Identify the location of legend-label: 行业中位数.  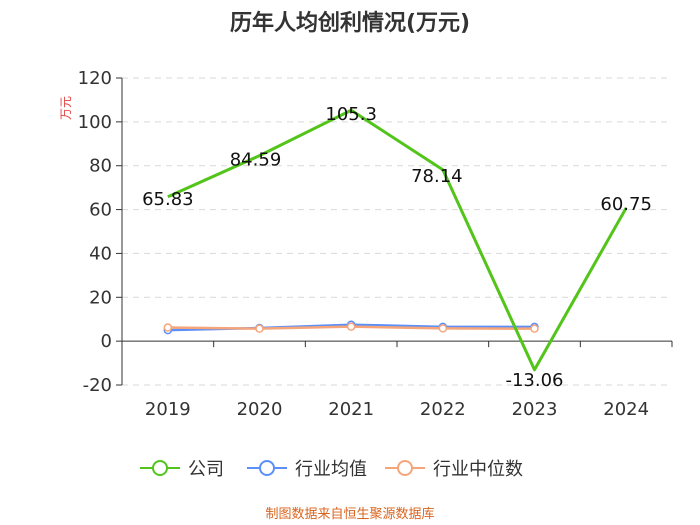
(478, 469).